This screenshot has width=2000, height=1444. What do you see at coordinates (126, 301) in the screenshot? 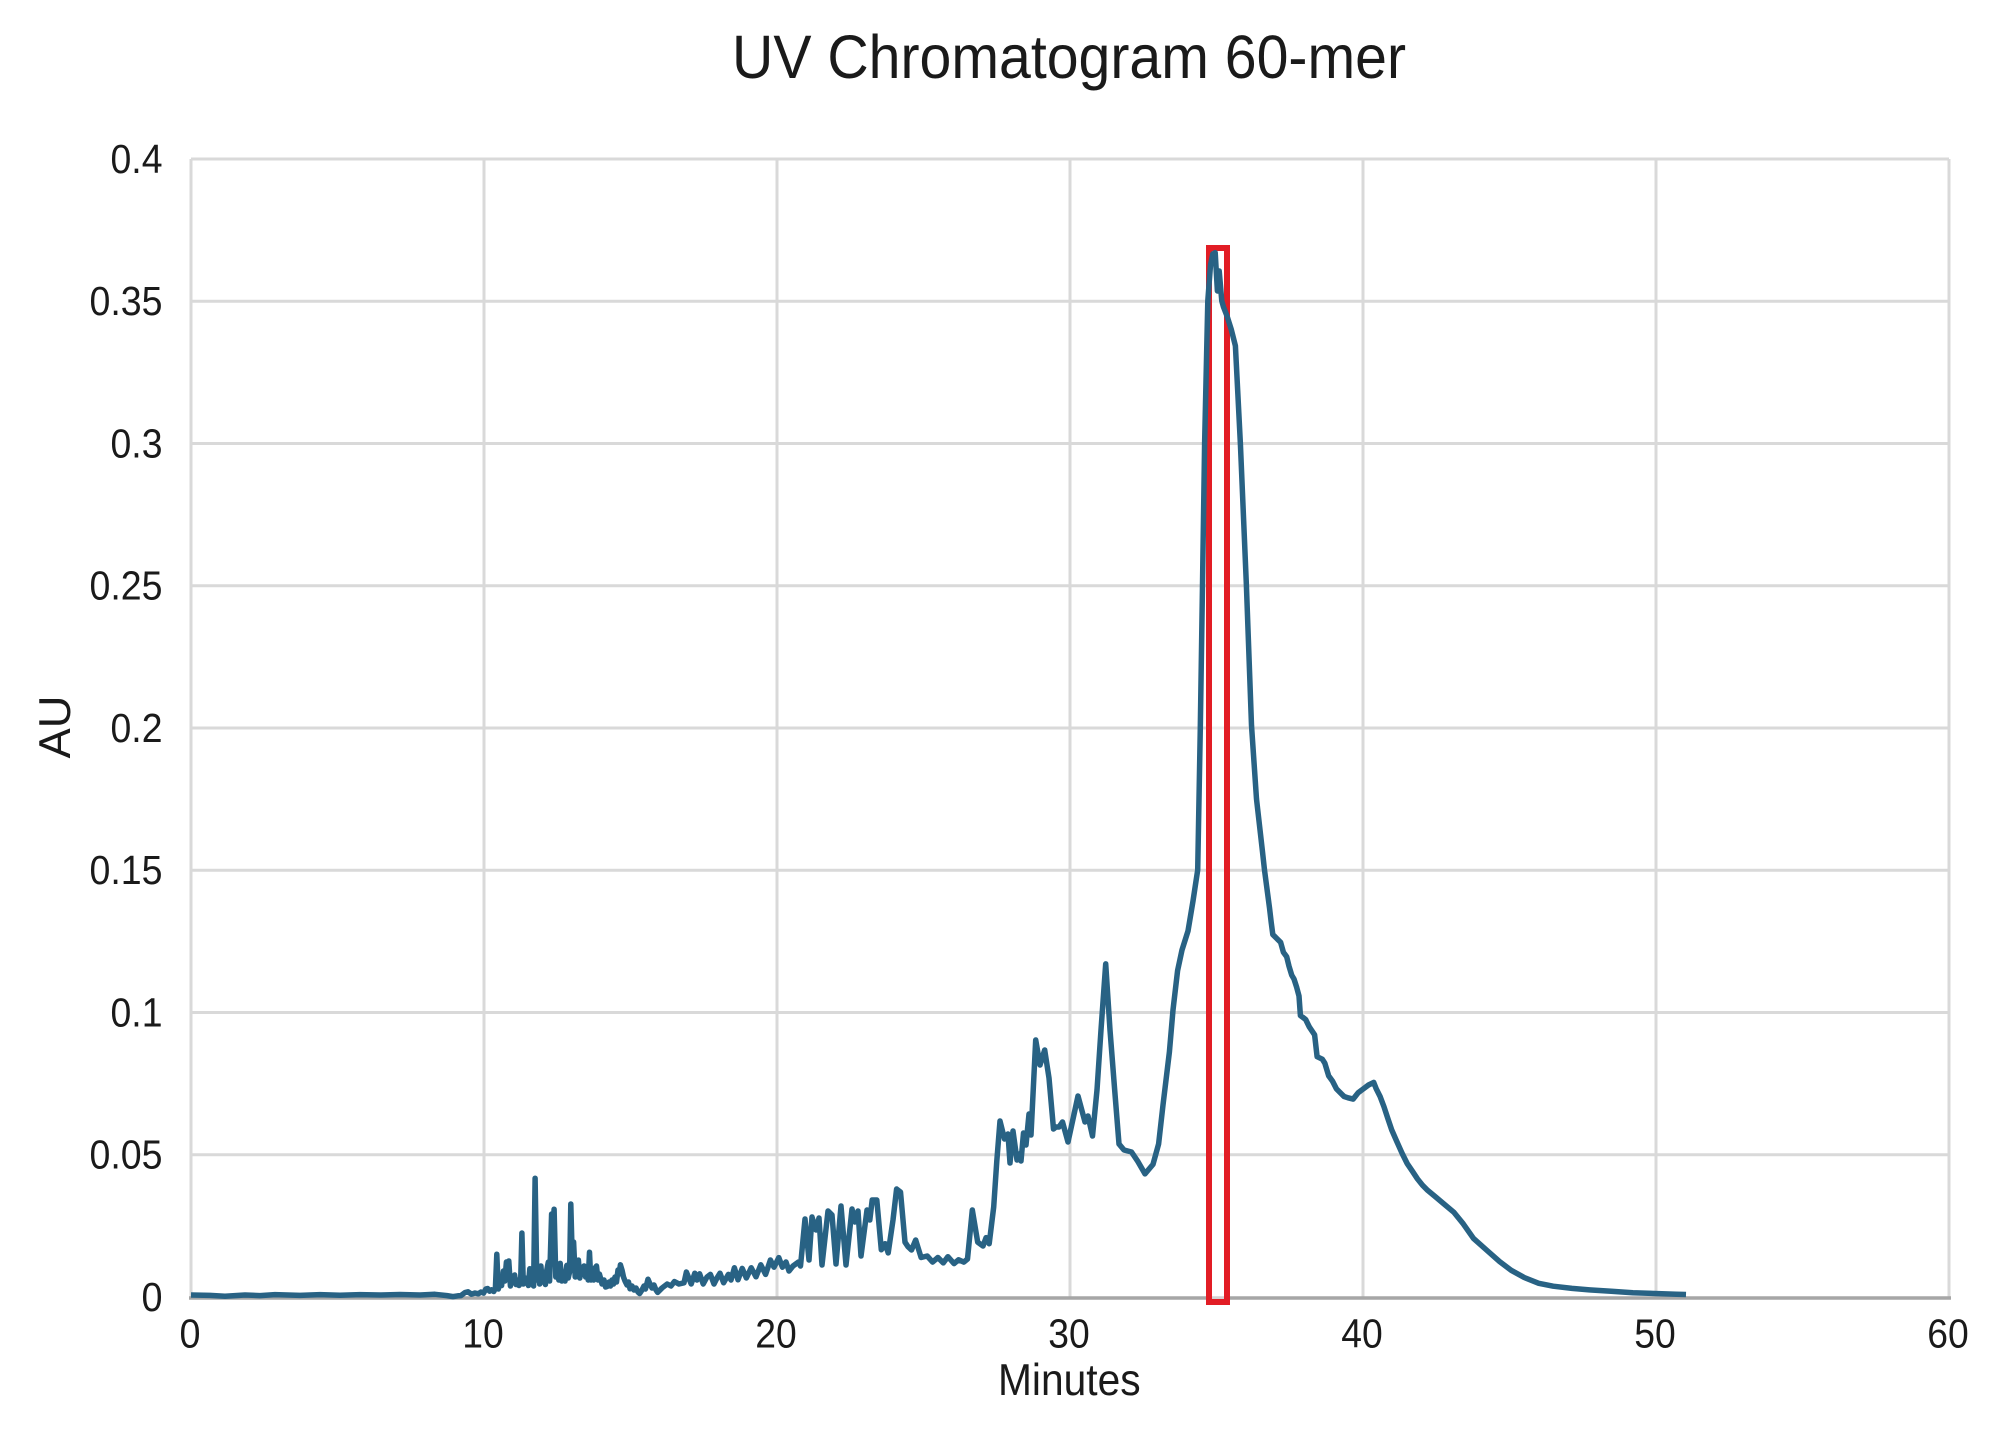
I see `svg-text: 0.35` at bounding box center [126, 301].